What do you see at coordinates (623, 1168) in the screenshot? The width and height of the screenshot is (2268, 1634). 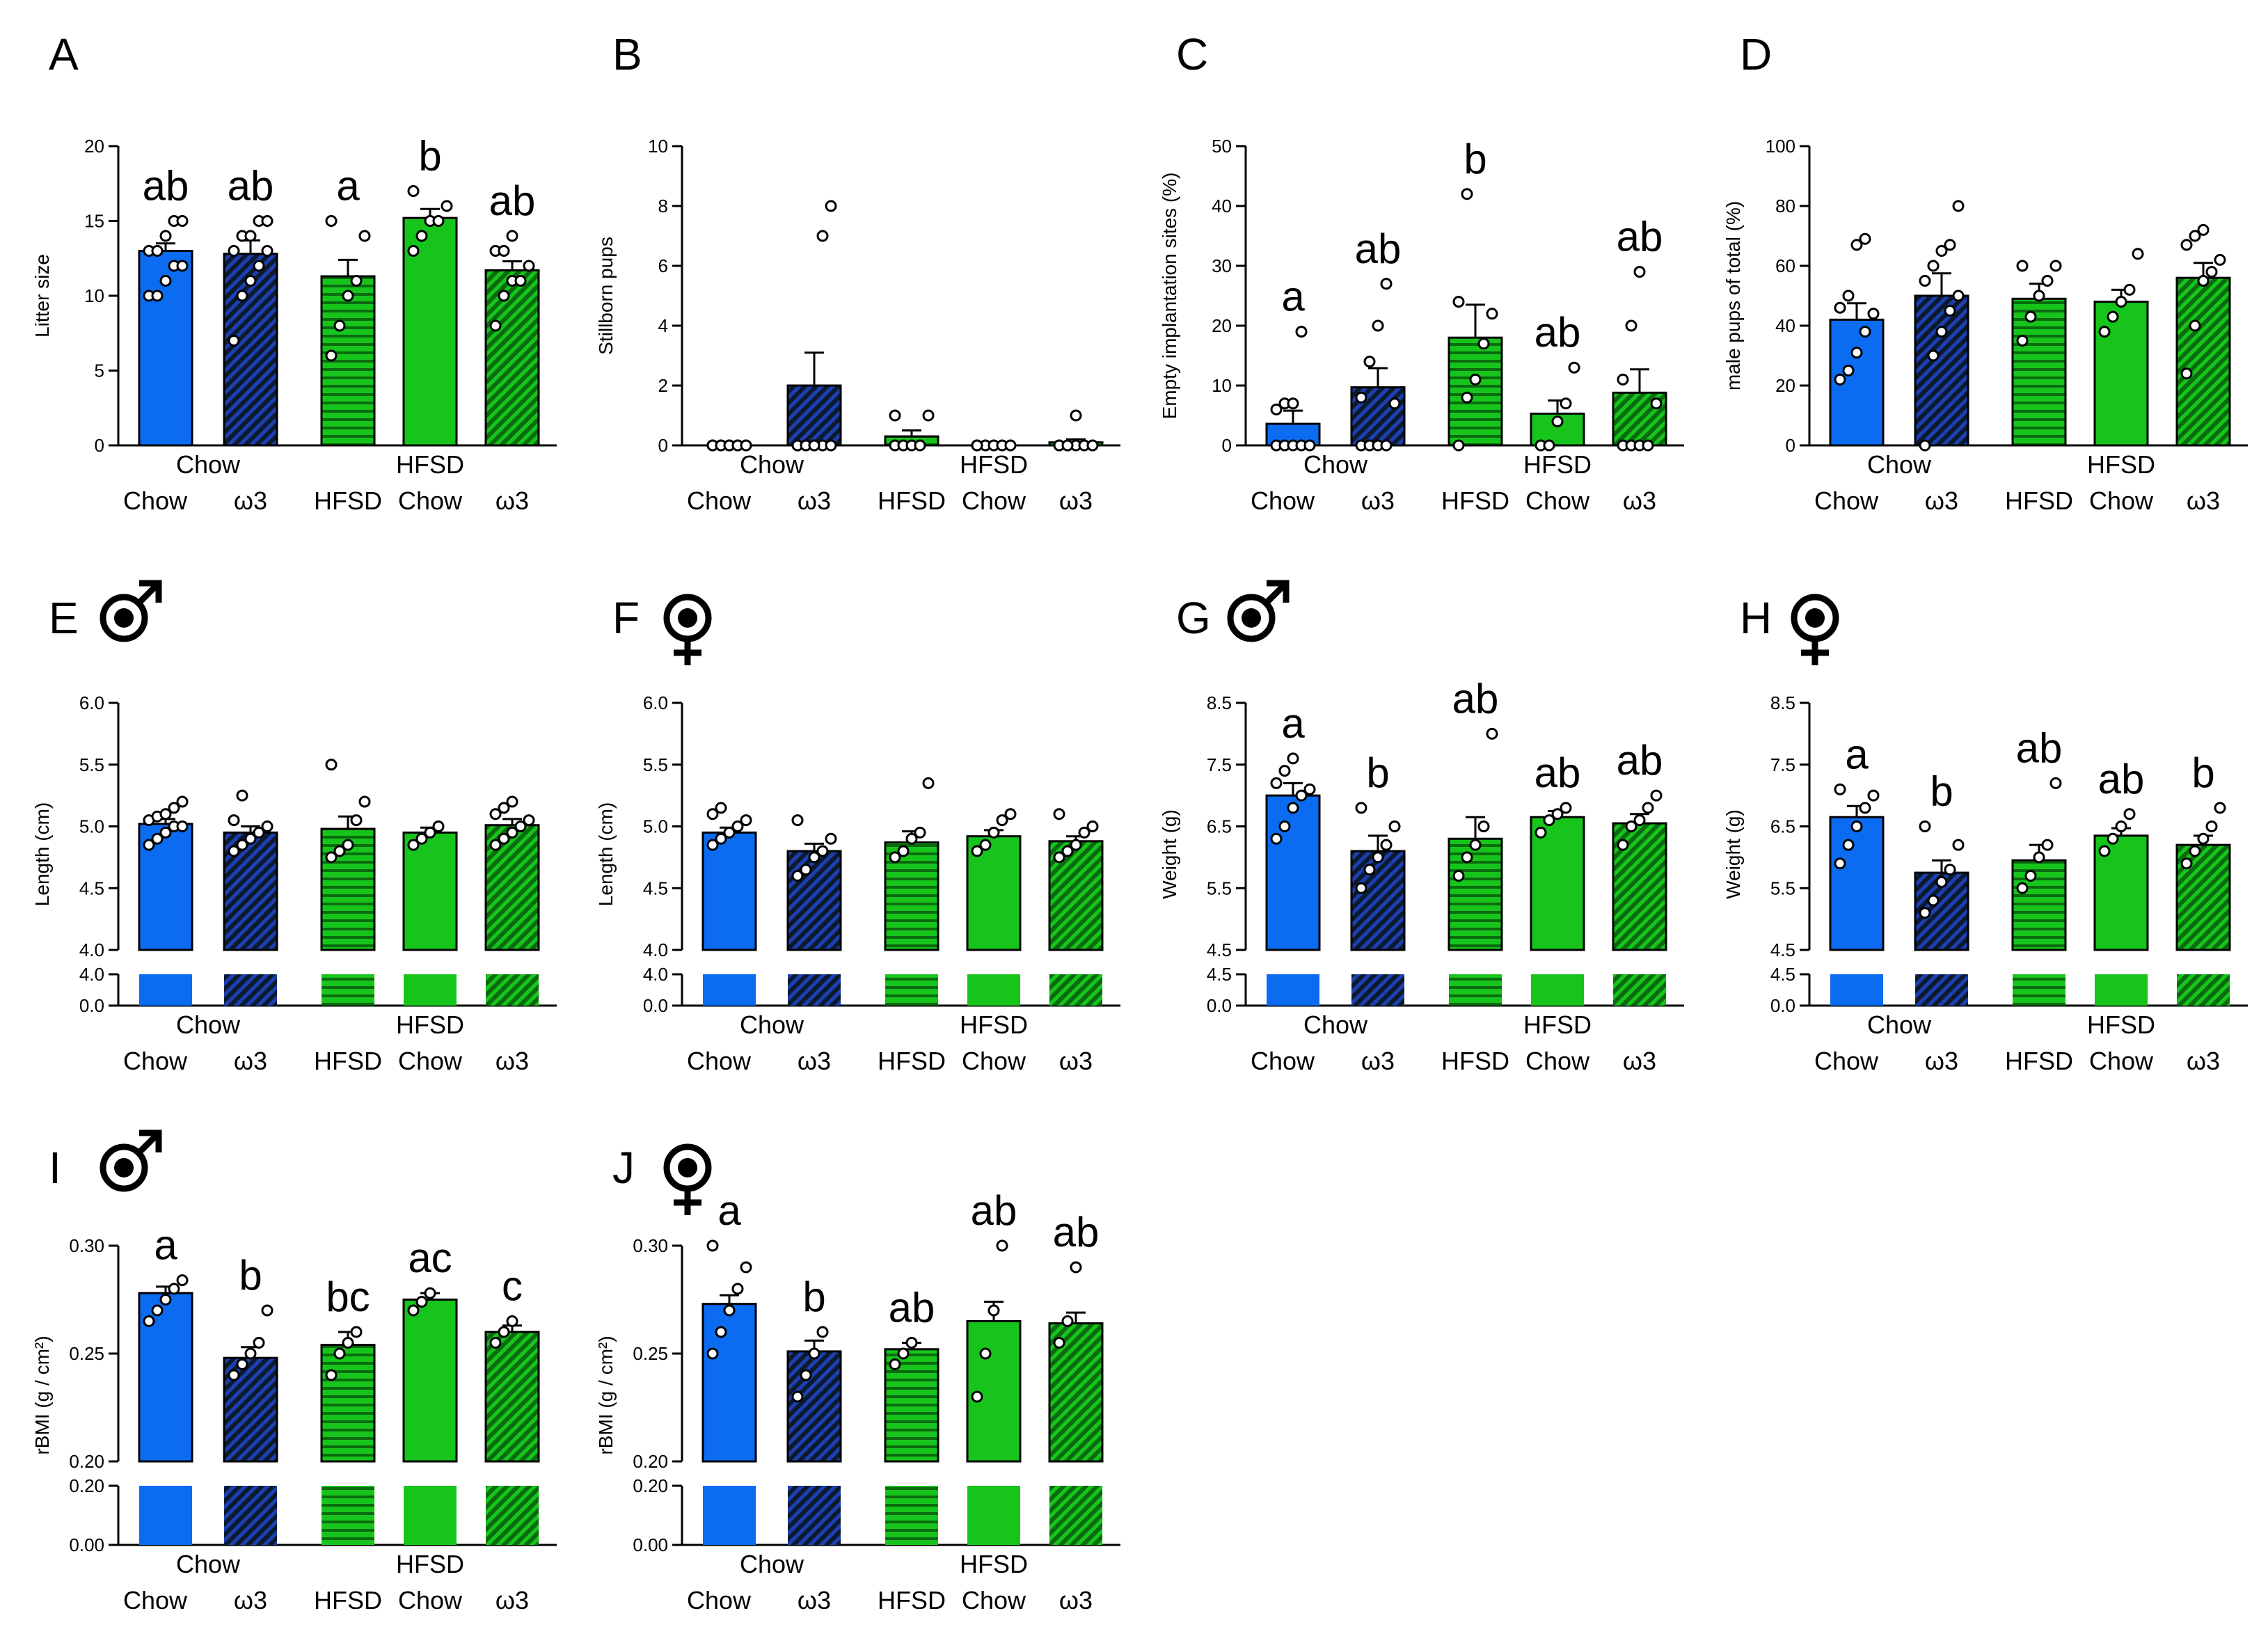 I see `panel-letter: J` at bounding box center [623, 1168].